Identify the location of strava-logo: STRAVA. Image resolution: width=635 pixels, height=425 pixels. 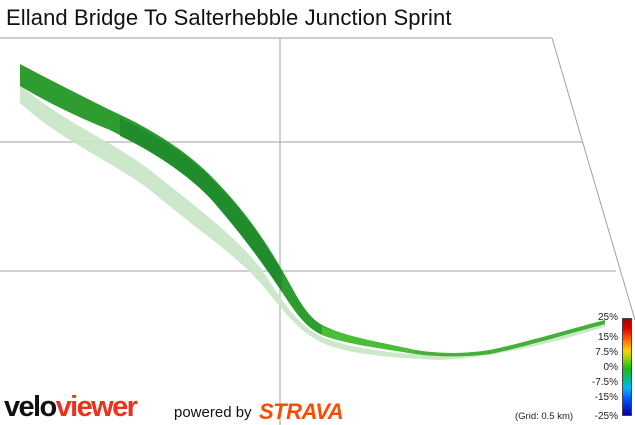
(301, 411).